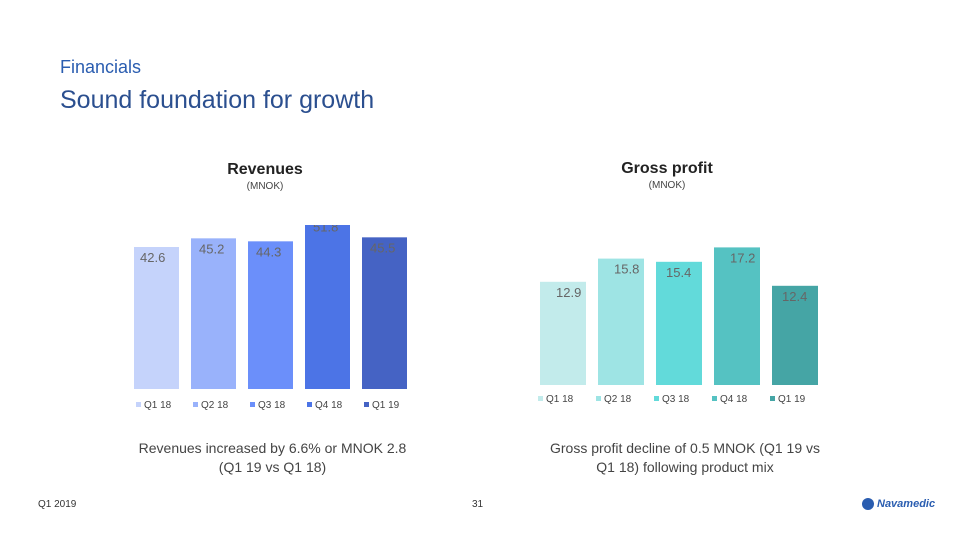  What do you see at coordinates (792, 399) in the screenshot?
I see `gross-profit-legend-label-5: Q1 19` at bounding box center [792, 399].